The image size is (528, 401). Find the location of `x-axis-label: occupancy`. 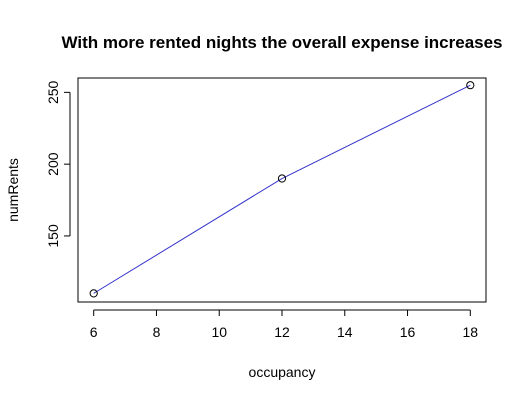

x-axis-label: occupancy is located at coordinates (282, 372).